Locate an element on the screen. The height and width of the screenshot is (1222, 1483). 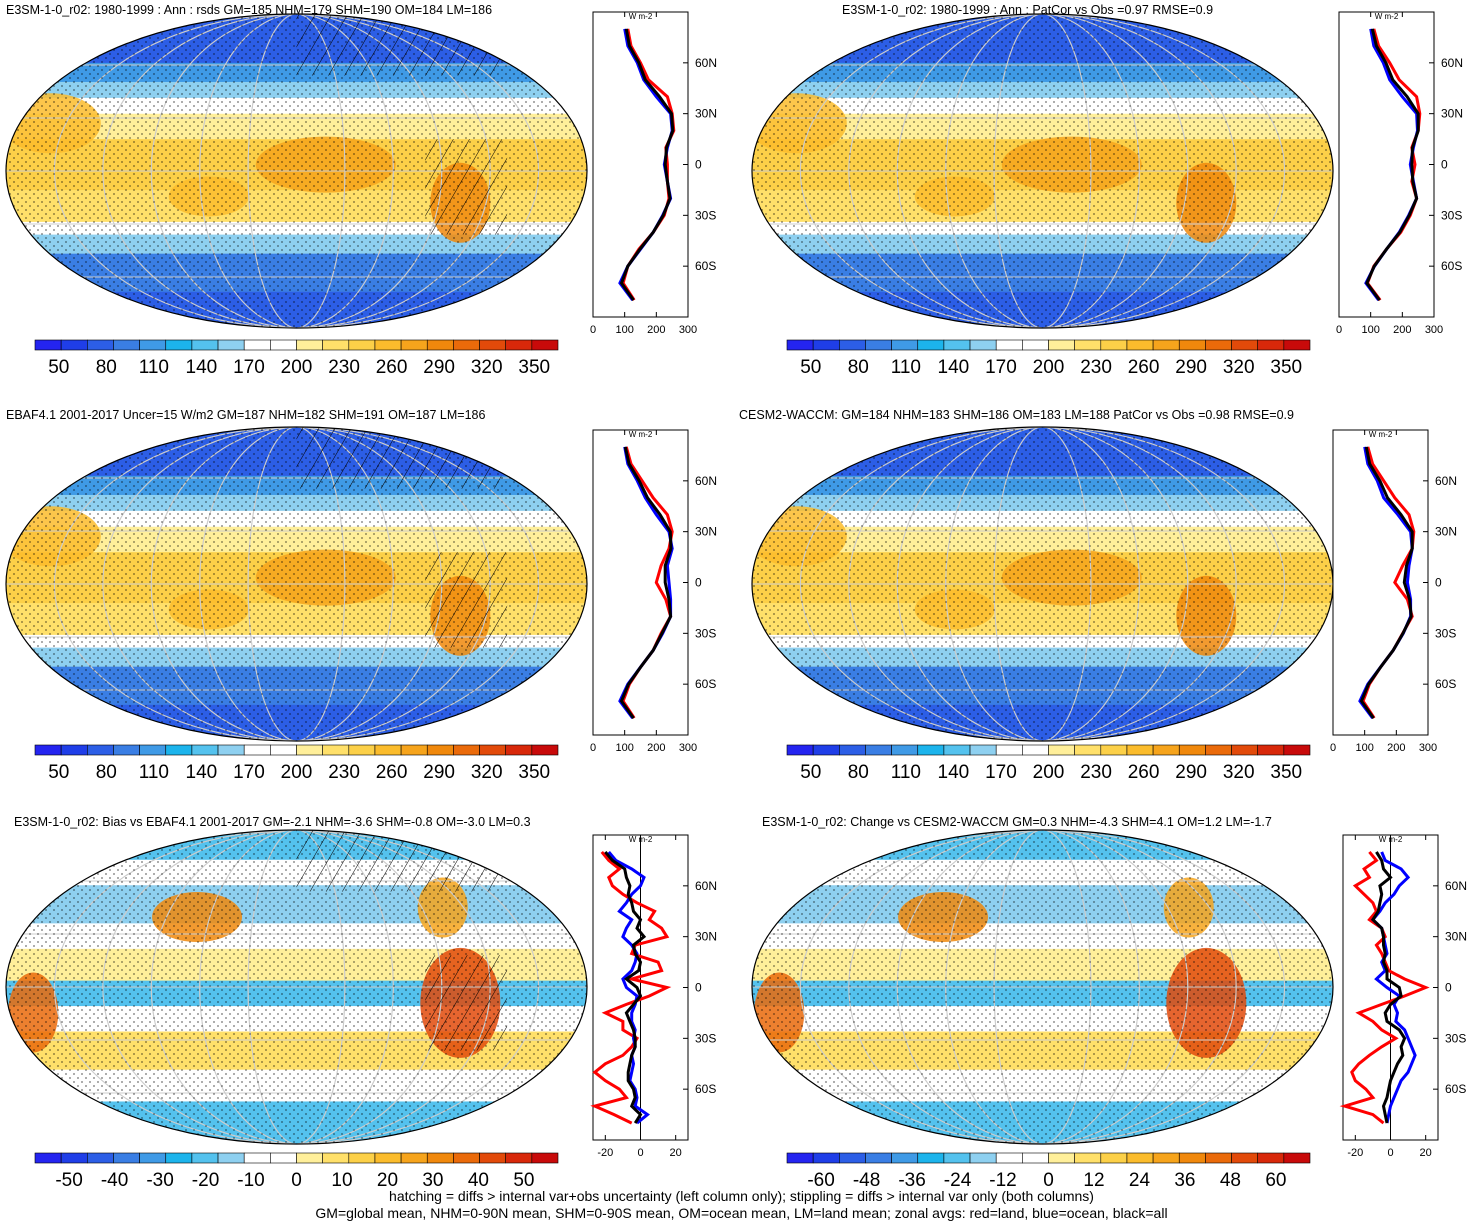
colorbar-tick-label: -20 is located at coordinates (205, 1180).